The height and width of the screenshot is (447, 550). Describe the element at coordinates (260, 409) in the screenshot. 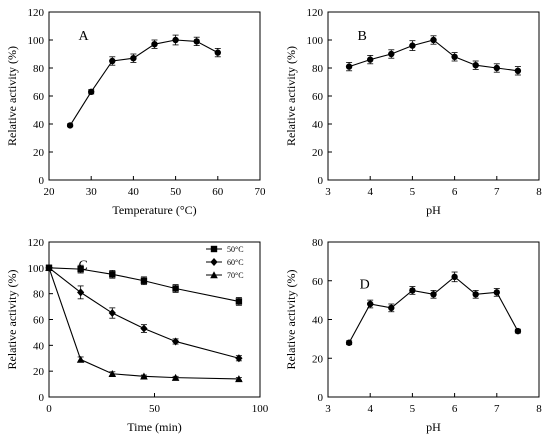

I see `x-tick-label: 100` at that location.